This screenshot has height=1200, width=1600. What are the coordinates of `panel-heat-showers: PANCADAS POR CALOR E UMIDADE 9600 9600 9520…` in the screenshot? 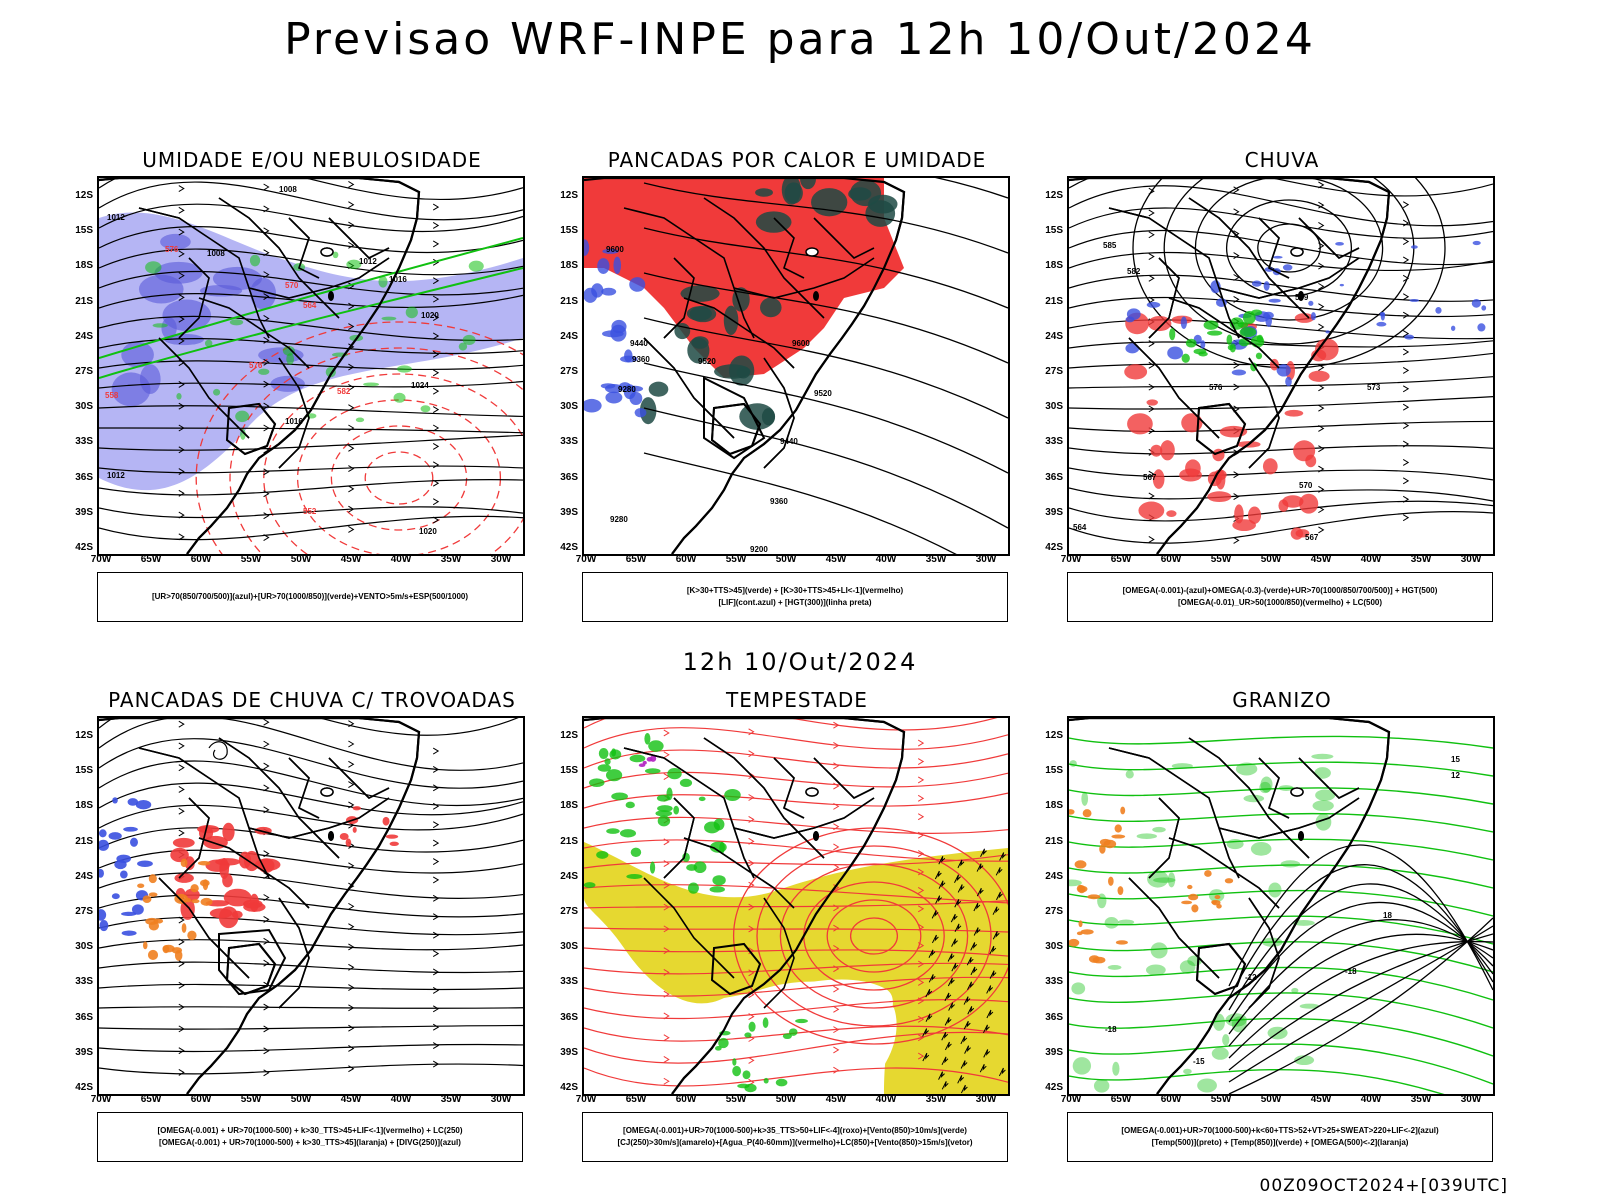 It's located at (786, 388).